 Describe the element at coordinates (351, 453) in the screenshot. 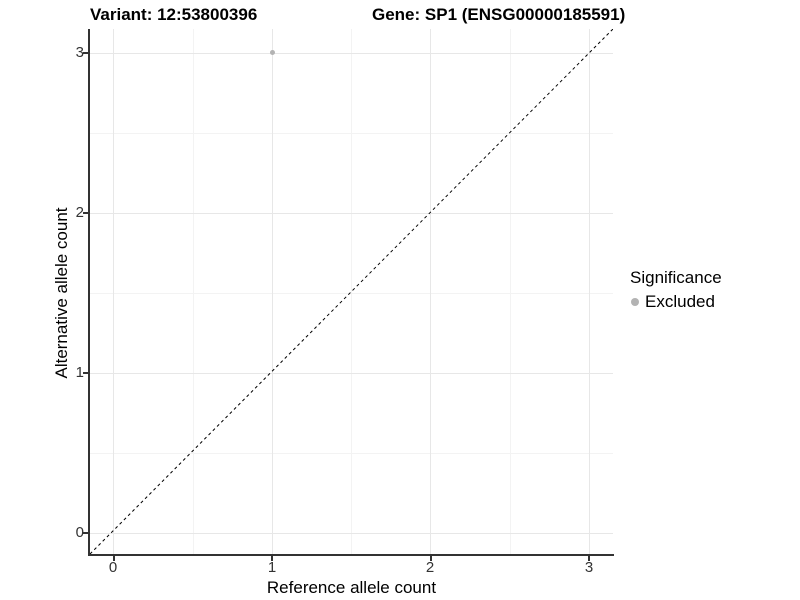

I see `gridline-y-minor-0.5` at that location.